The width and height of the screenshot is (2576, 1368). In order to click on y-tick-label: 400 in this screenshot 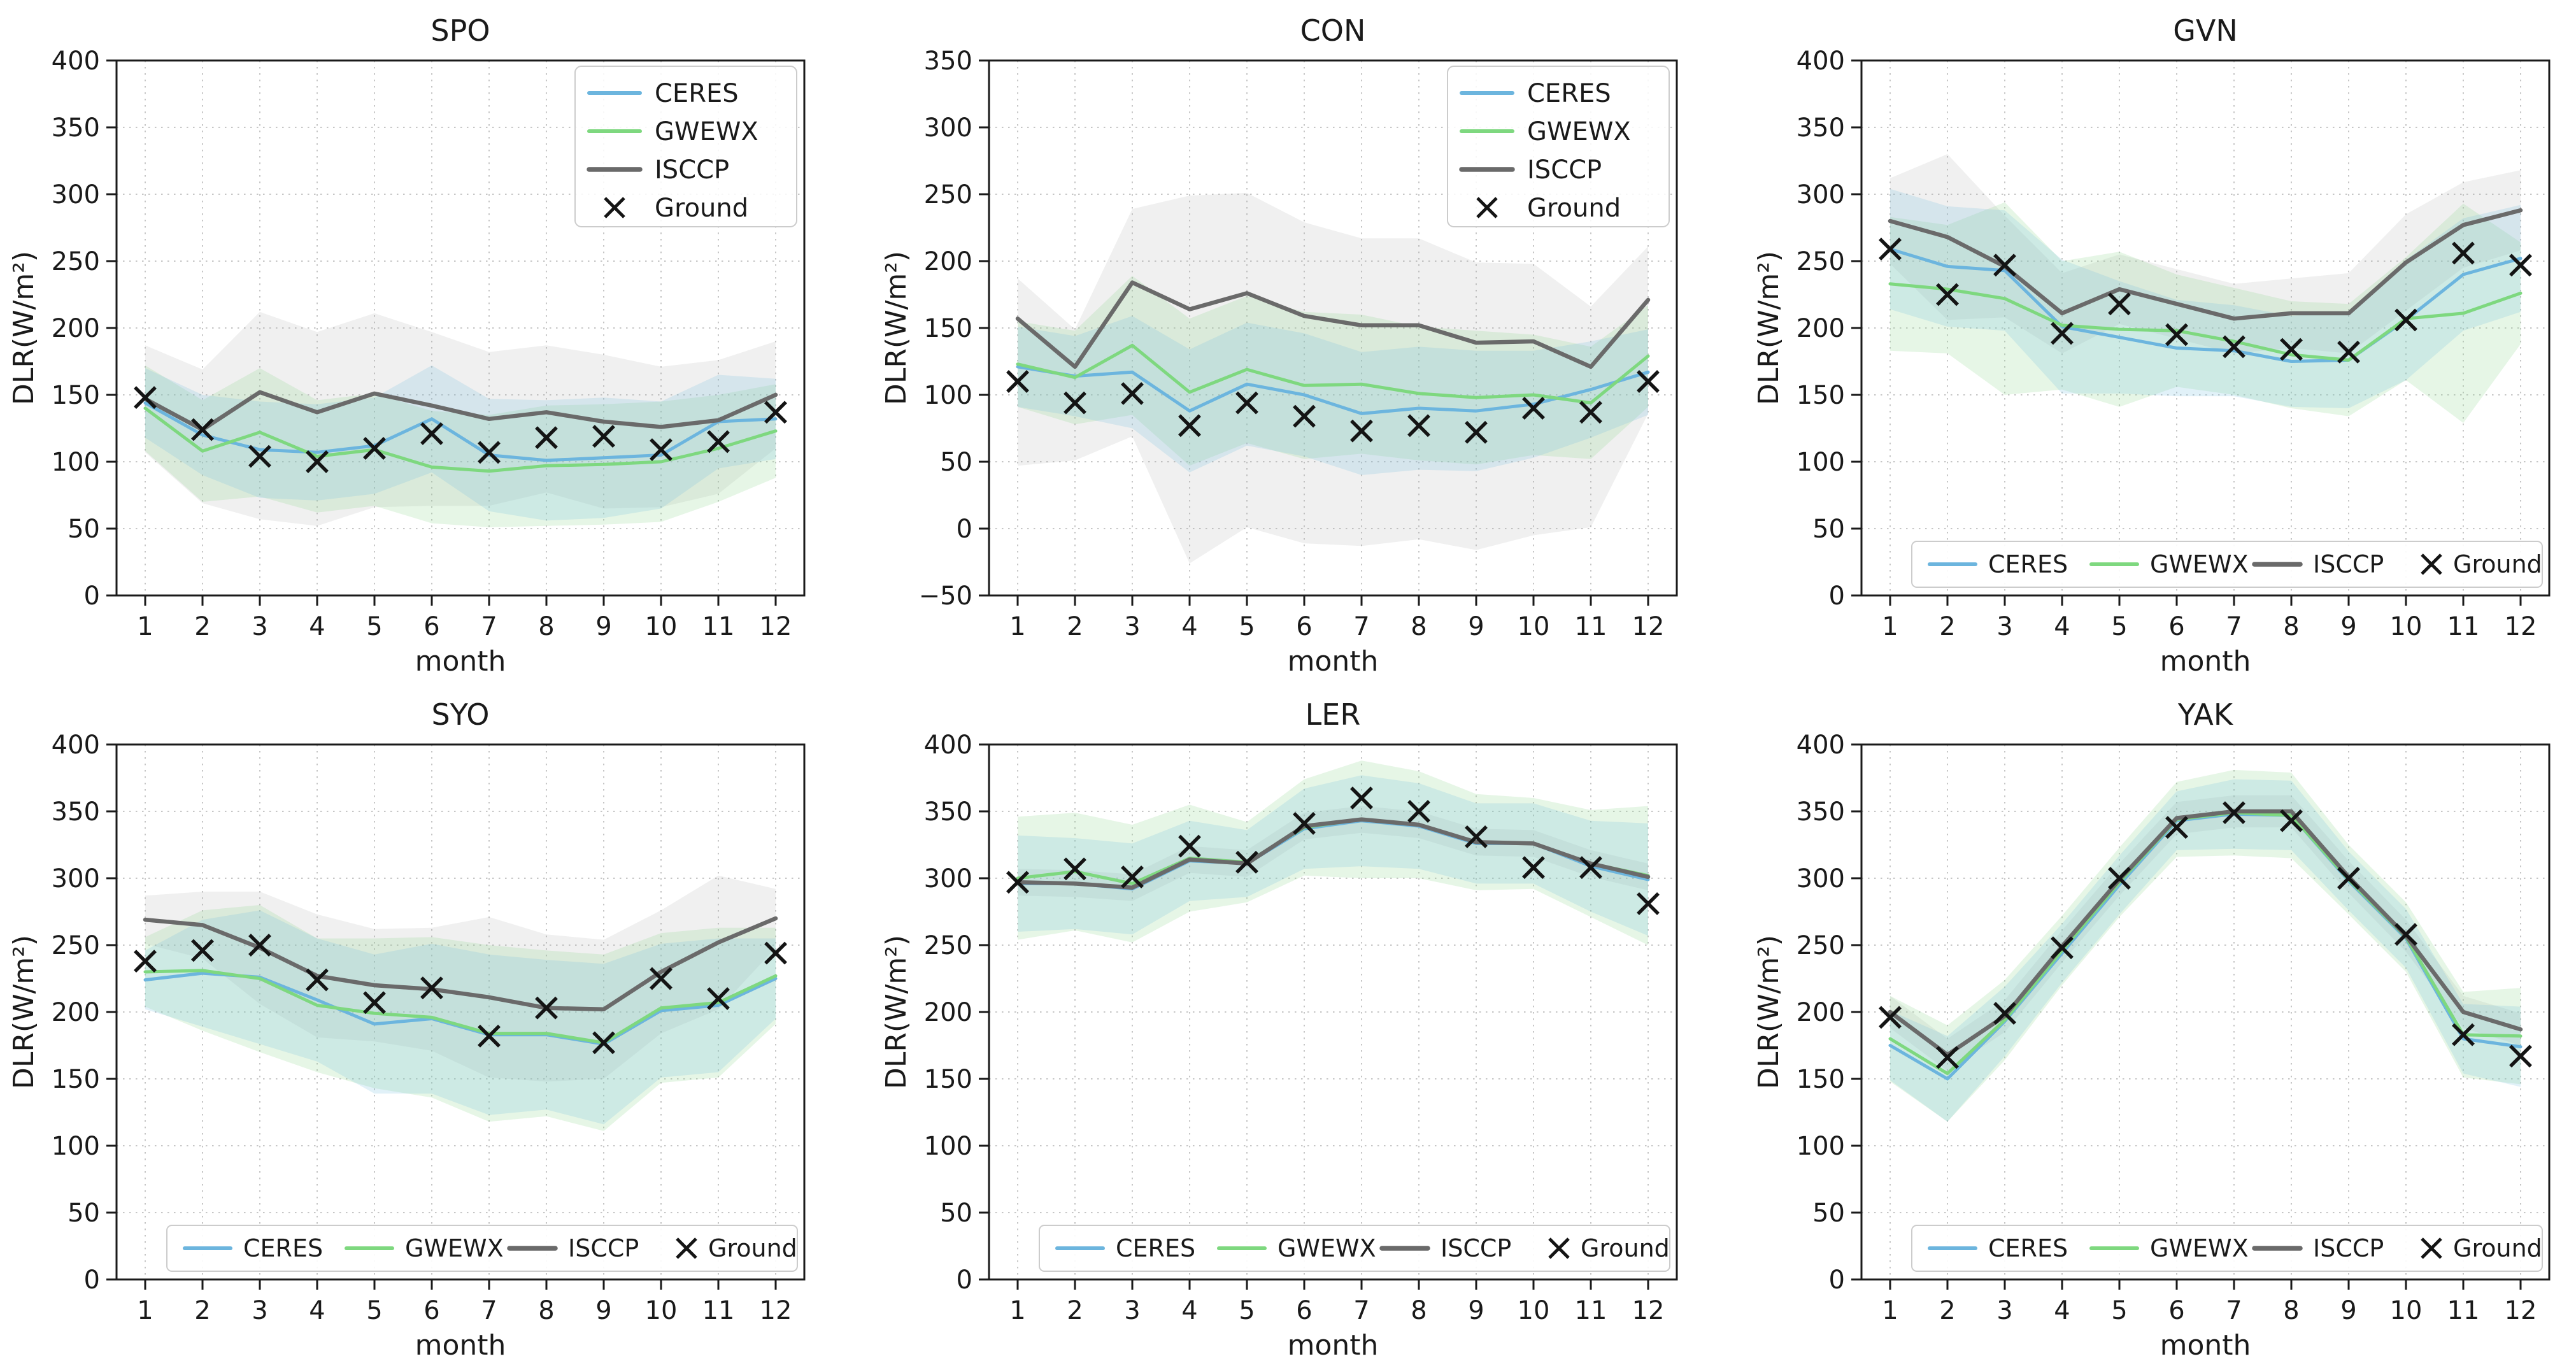, I will do `click(1821, 745)`.